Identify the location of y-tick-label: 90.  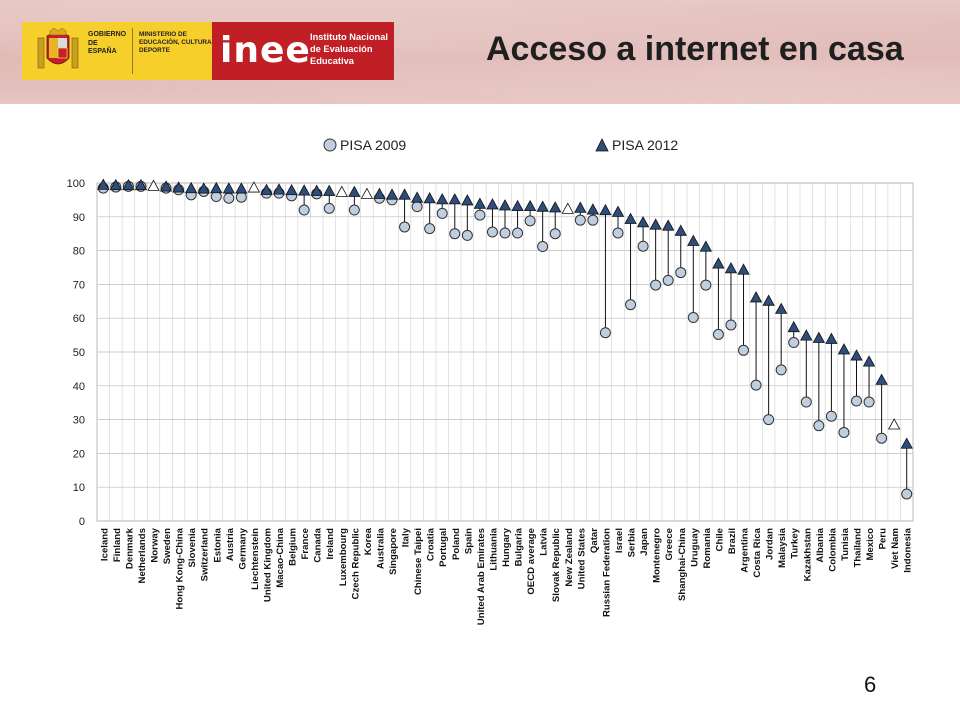
(79, 218).